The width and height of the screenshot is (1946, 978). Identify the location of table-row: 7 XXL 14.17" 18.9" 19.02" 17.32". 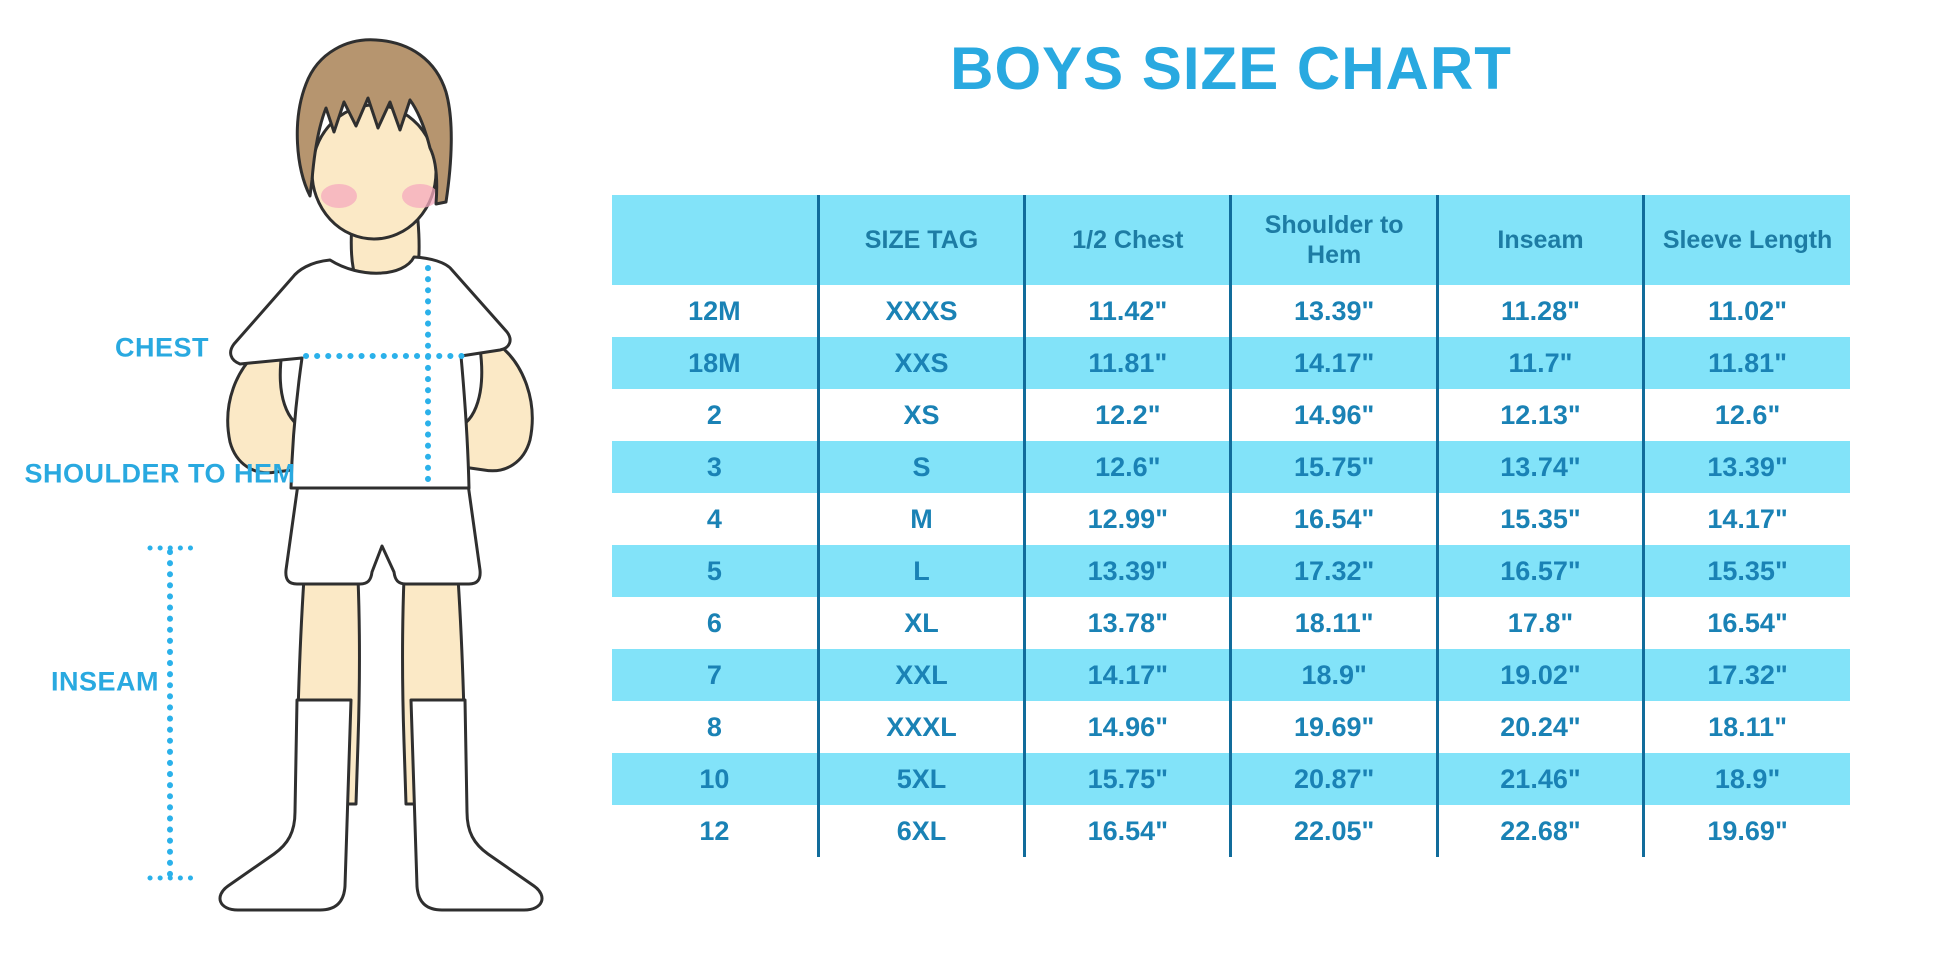
(1231, 675).